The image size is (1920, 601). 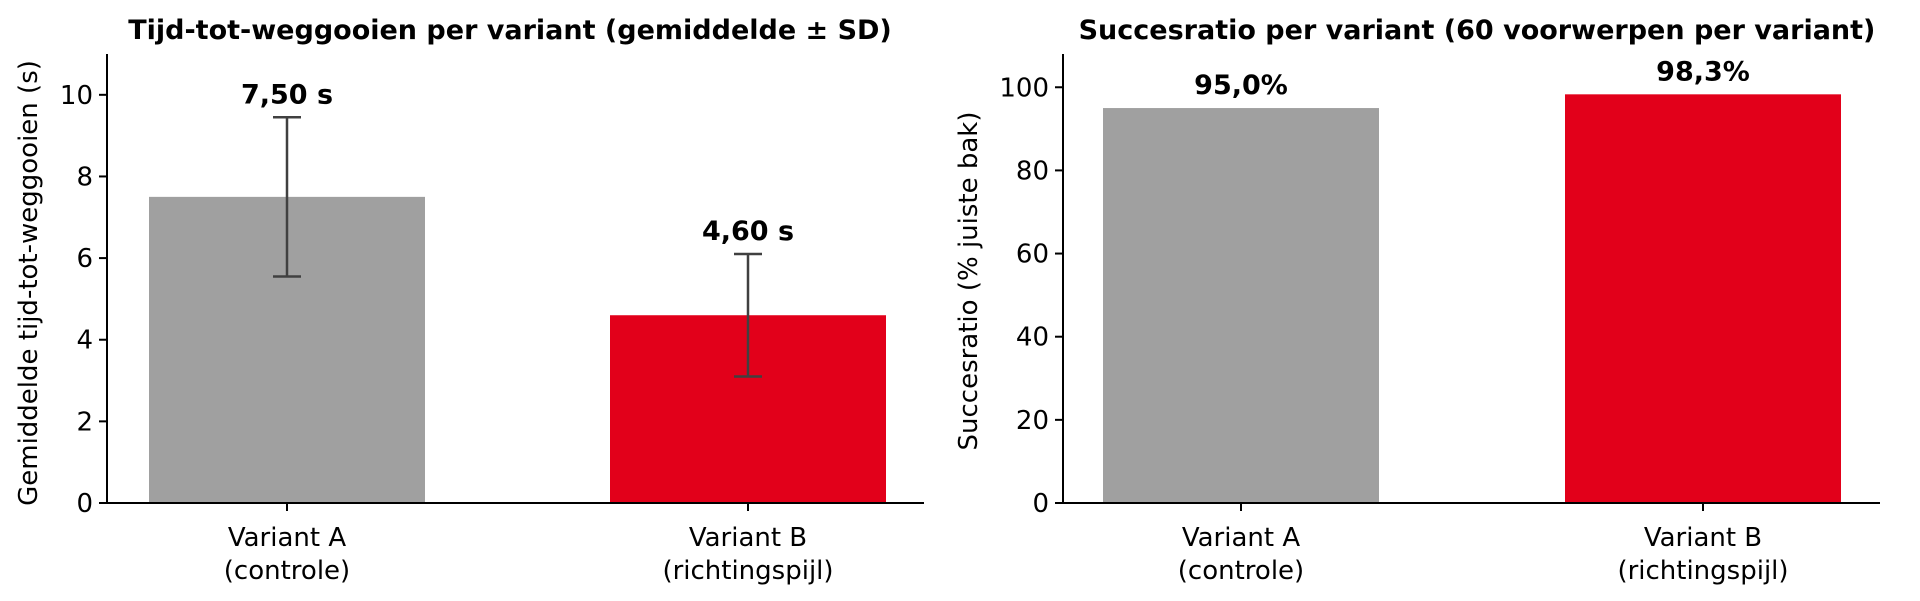 I want to click on y-tick-label: 80, so click(x=1032, y=171).